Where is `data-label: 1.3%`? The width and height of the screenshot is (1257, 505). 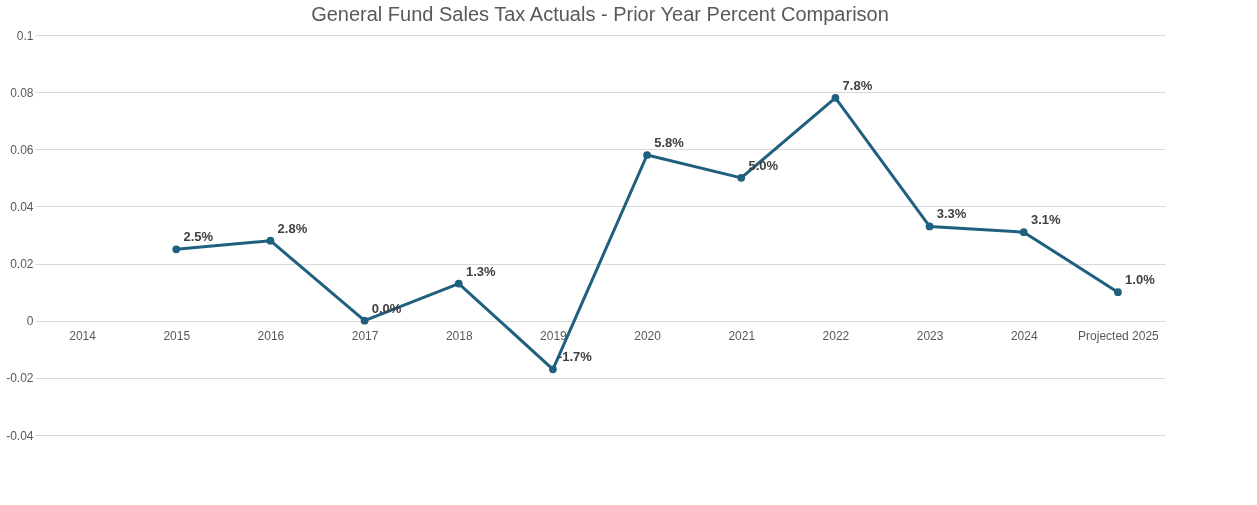 data-label: 1.3% is located at coordinates (480, 271).